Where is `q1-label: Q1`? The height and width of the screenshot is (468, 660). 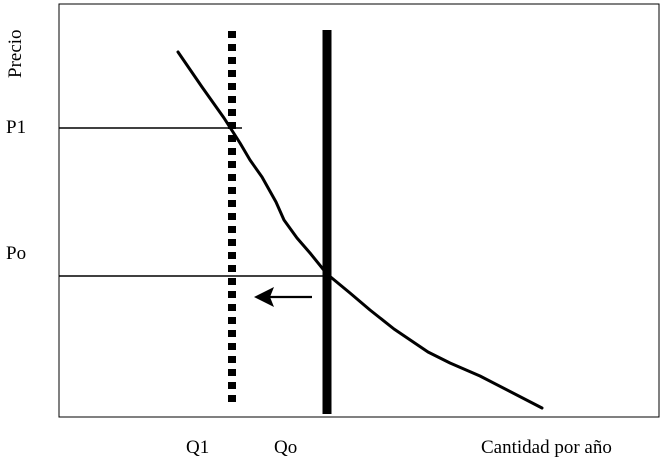
q1-label: Q1 is located at coordinates (198, 447).